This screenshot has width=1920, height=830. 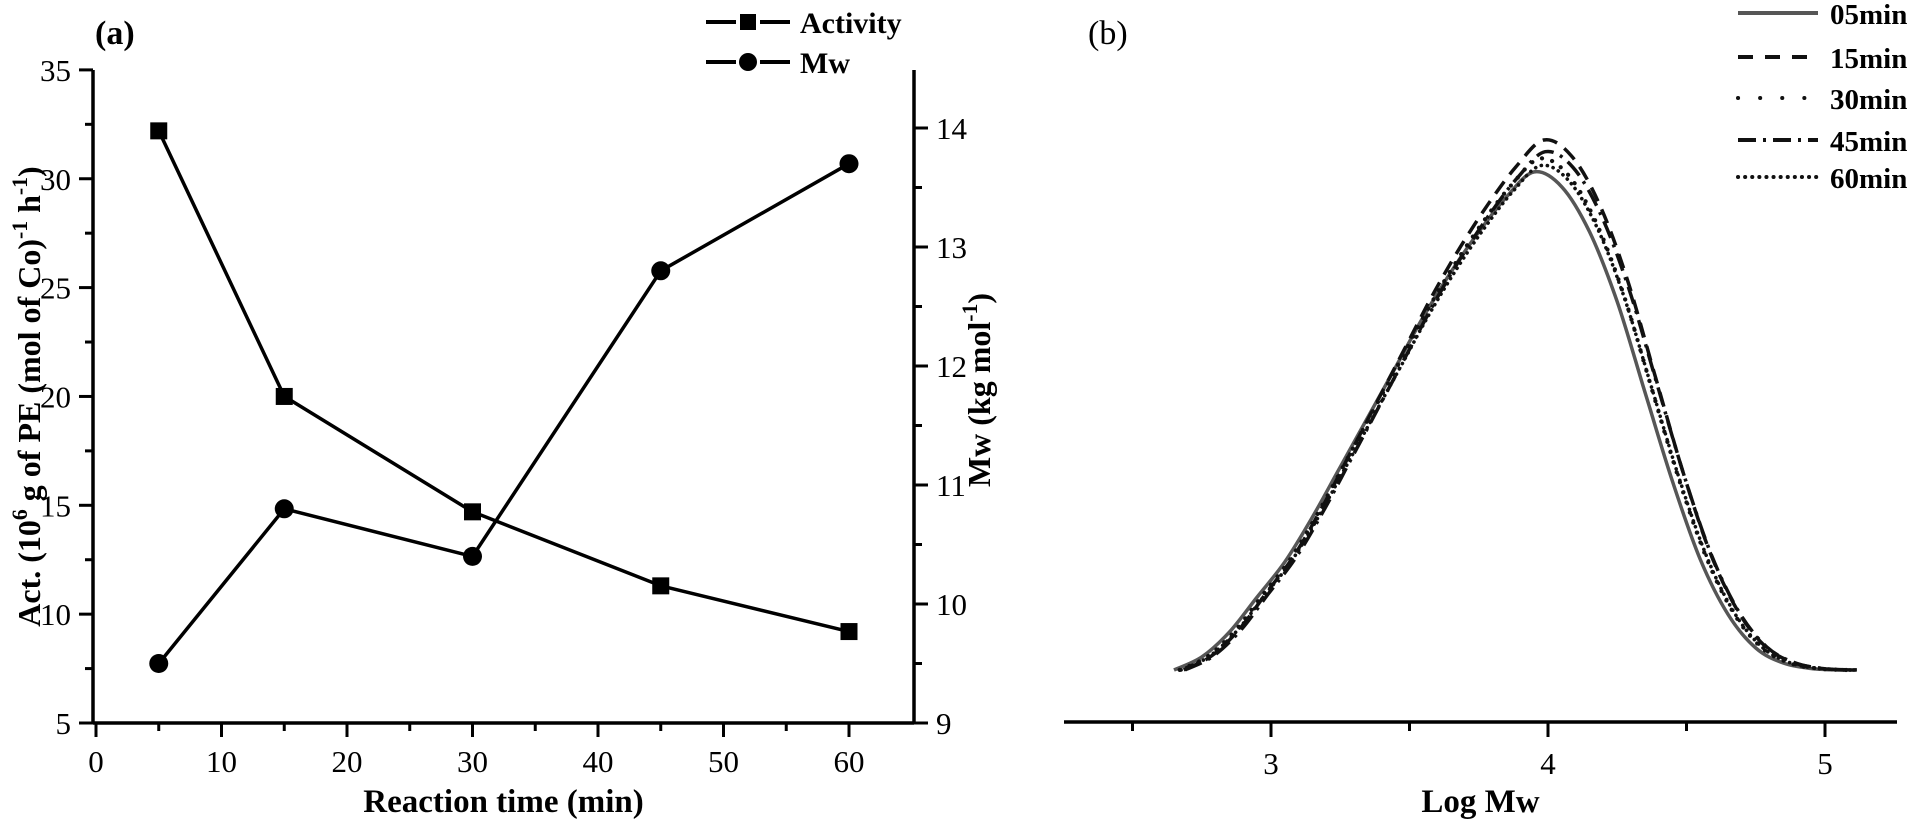 What do you see at coordinates (20, 514) in the screenshot?
I see `axis-title-part: 6` at bounding box center [20, 514].